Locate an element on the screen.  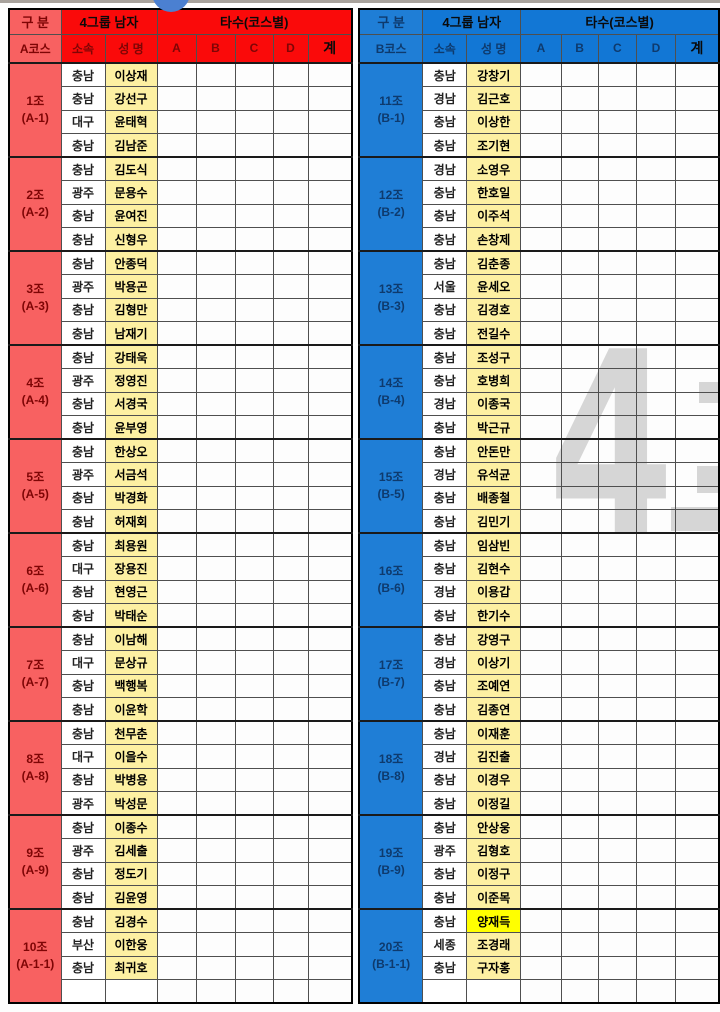
name-cell: 윤태혁 is located at coordinates (131, 121).